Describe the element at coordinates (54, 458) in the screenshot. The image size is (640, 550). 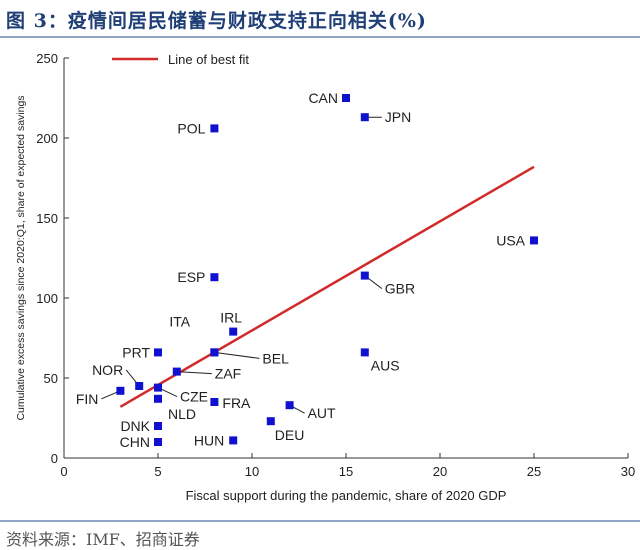
I see `y-tick-label: 0` at that location.